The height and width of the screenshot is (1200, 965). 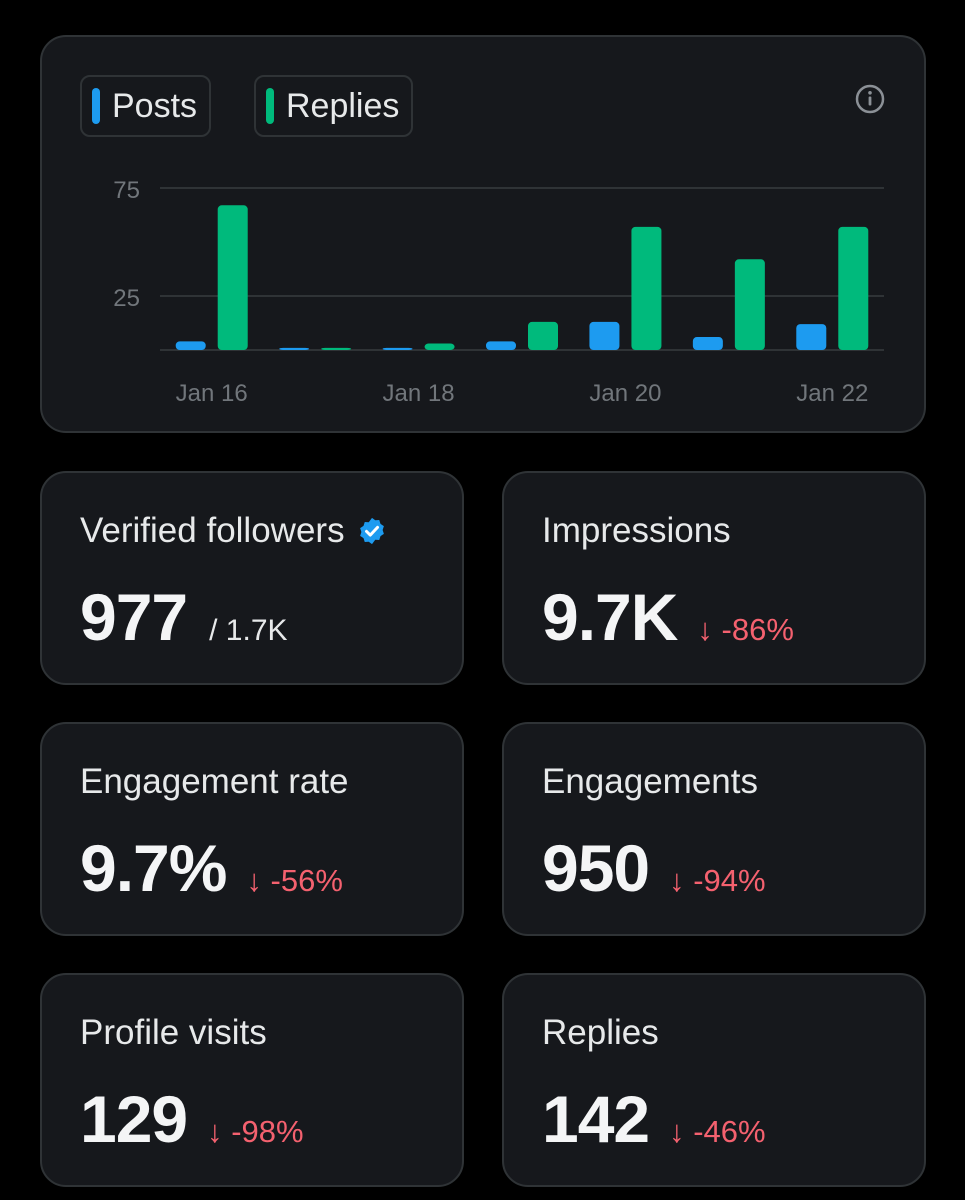 I want to click on verified-followers-card: Verified followers 977 / 1.7K, so click(x=252, y=578).